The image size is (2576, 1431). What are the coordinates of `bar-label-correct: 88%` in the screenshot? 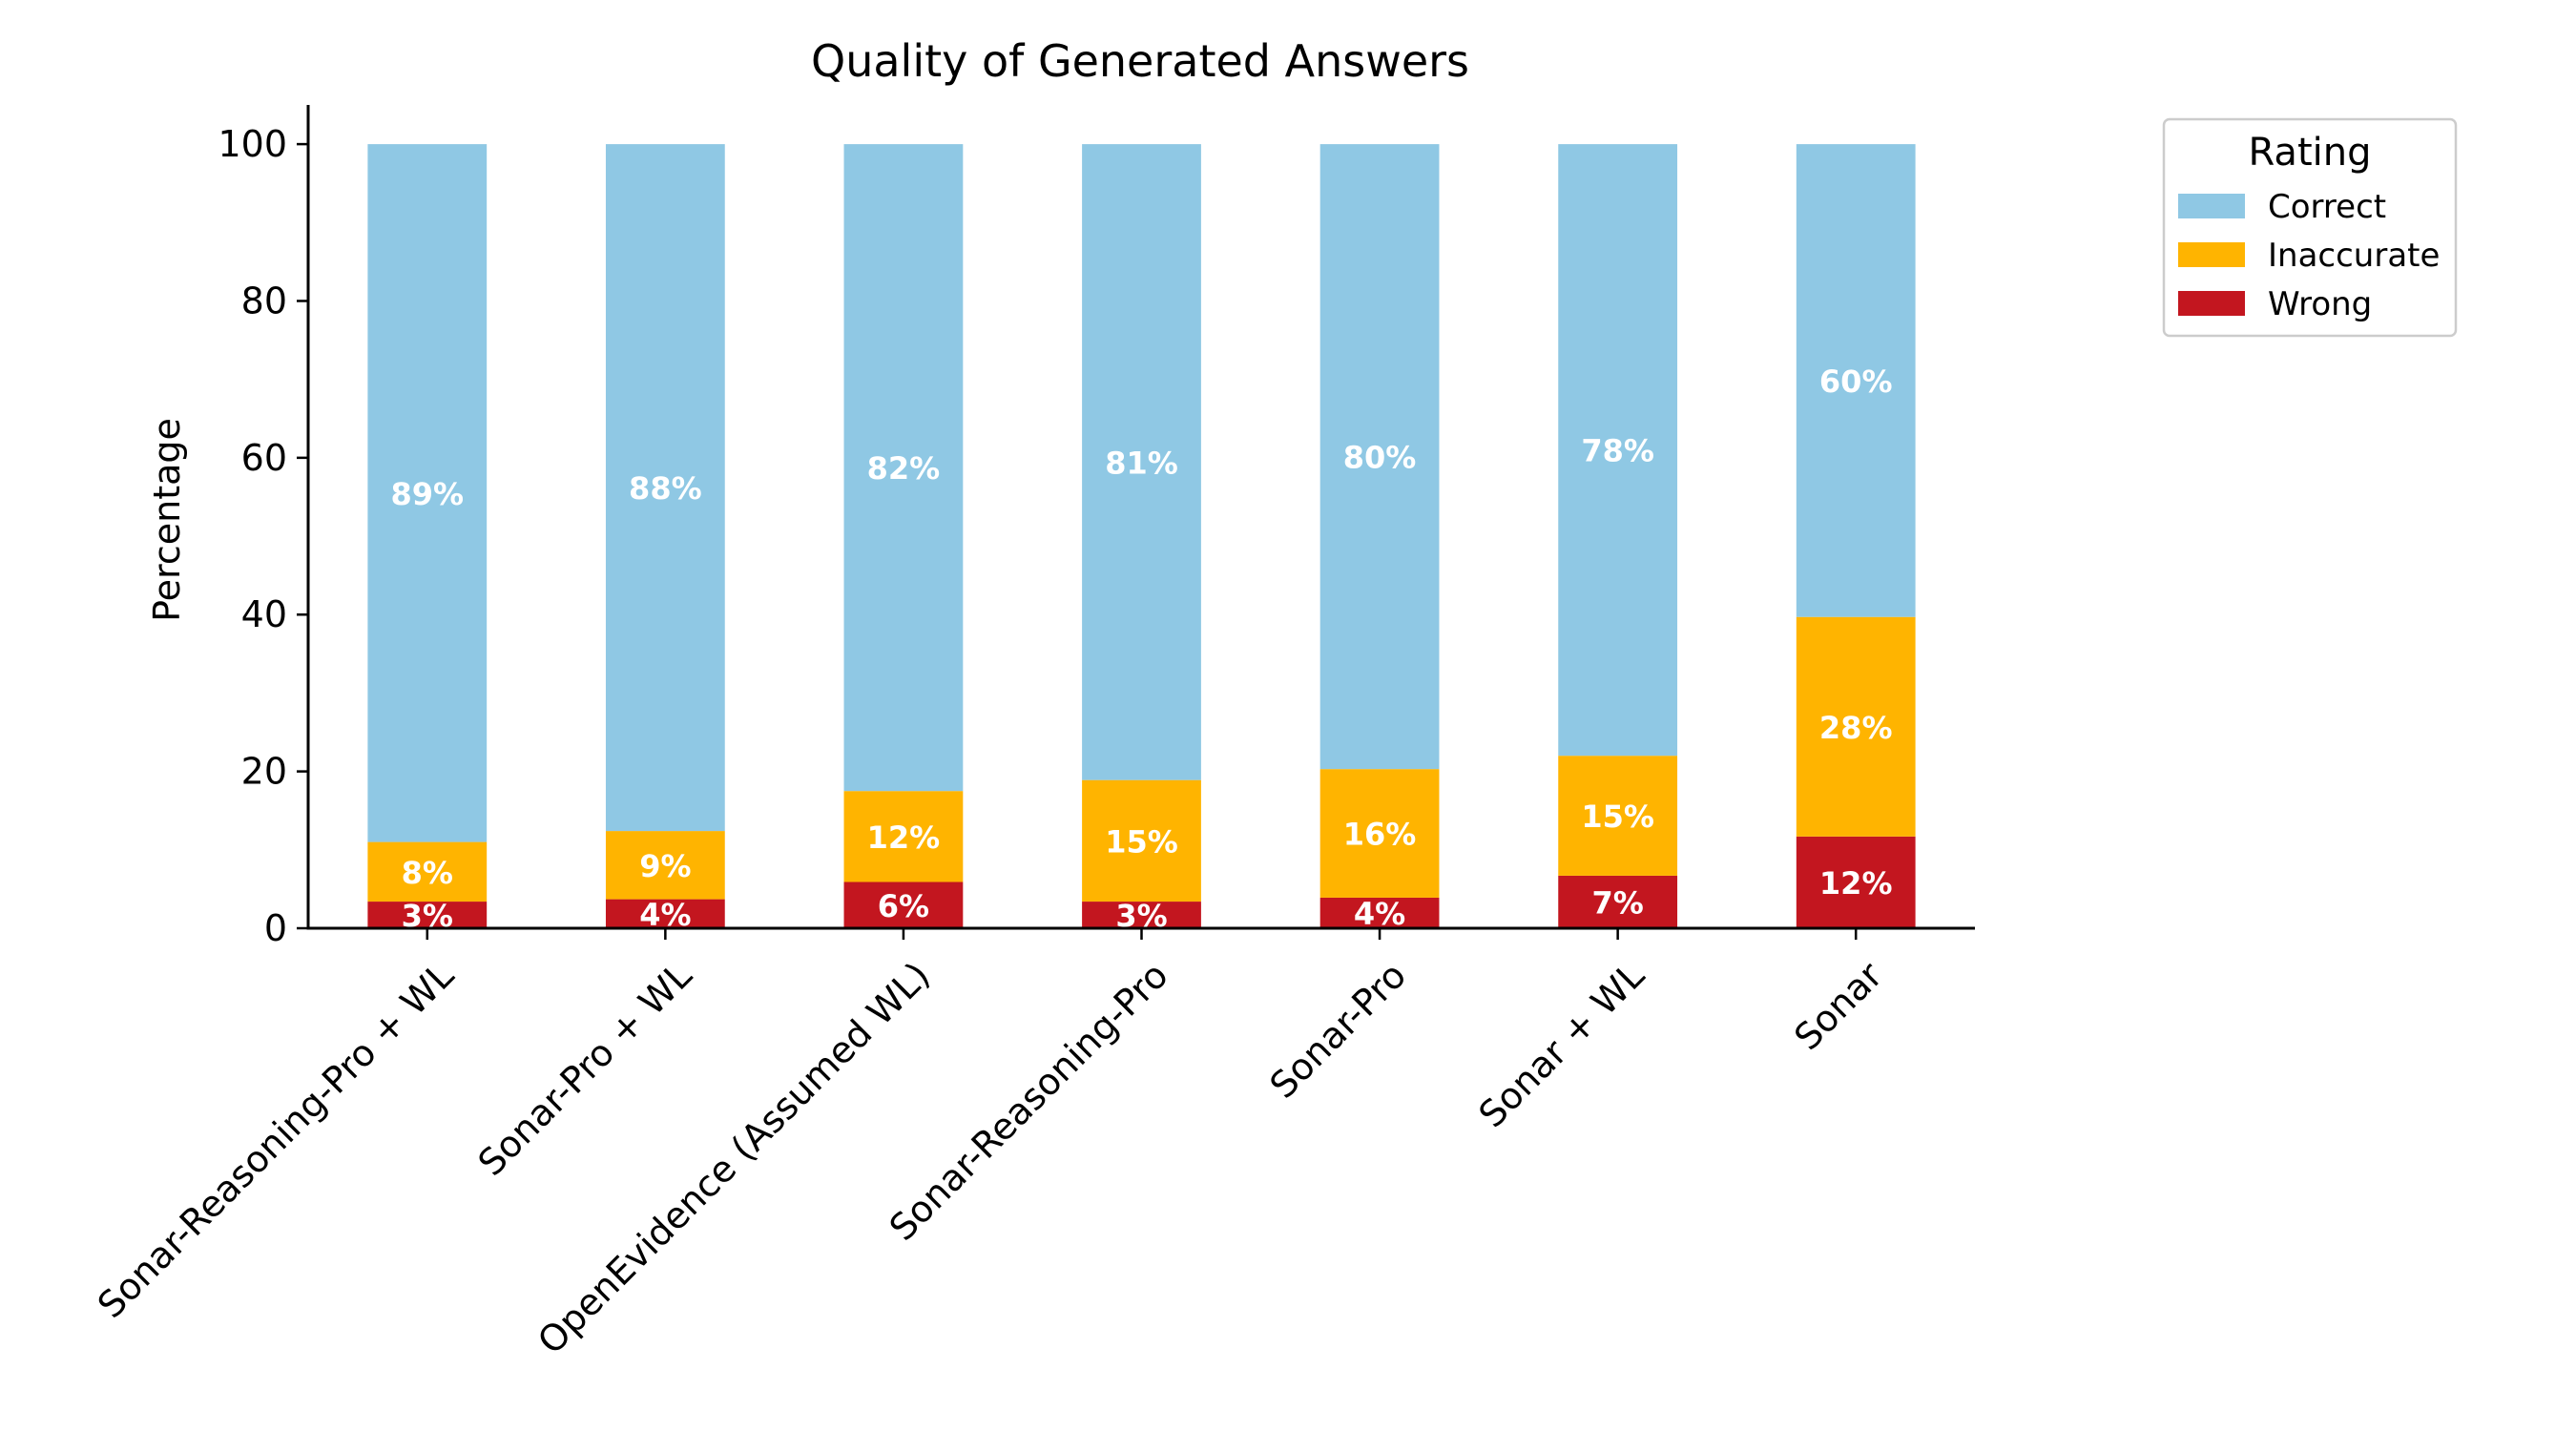 It's located at (665, 489).